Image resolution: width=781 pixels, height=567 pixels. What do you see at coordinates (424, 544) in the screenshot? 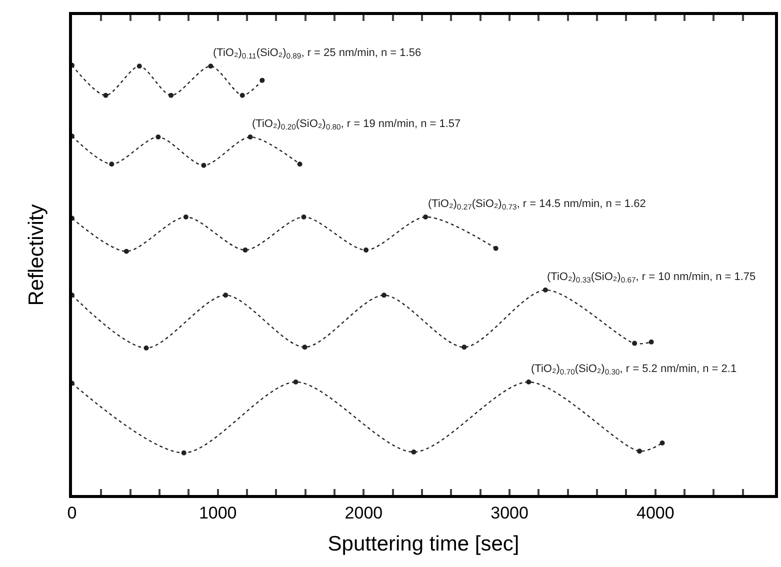
I see `x-axis-title: Sputtering time [sec]` at bounding box center [424, 544].